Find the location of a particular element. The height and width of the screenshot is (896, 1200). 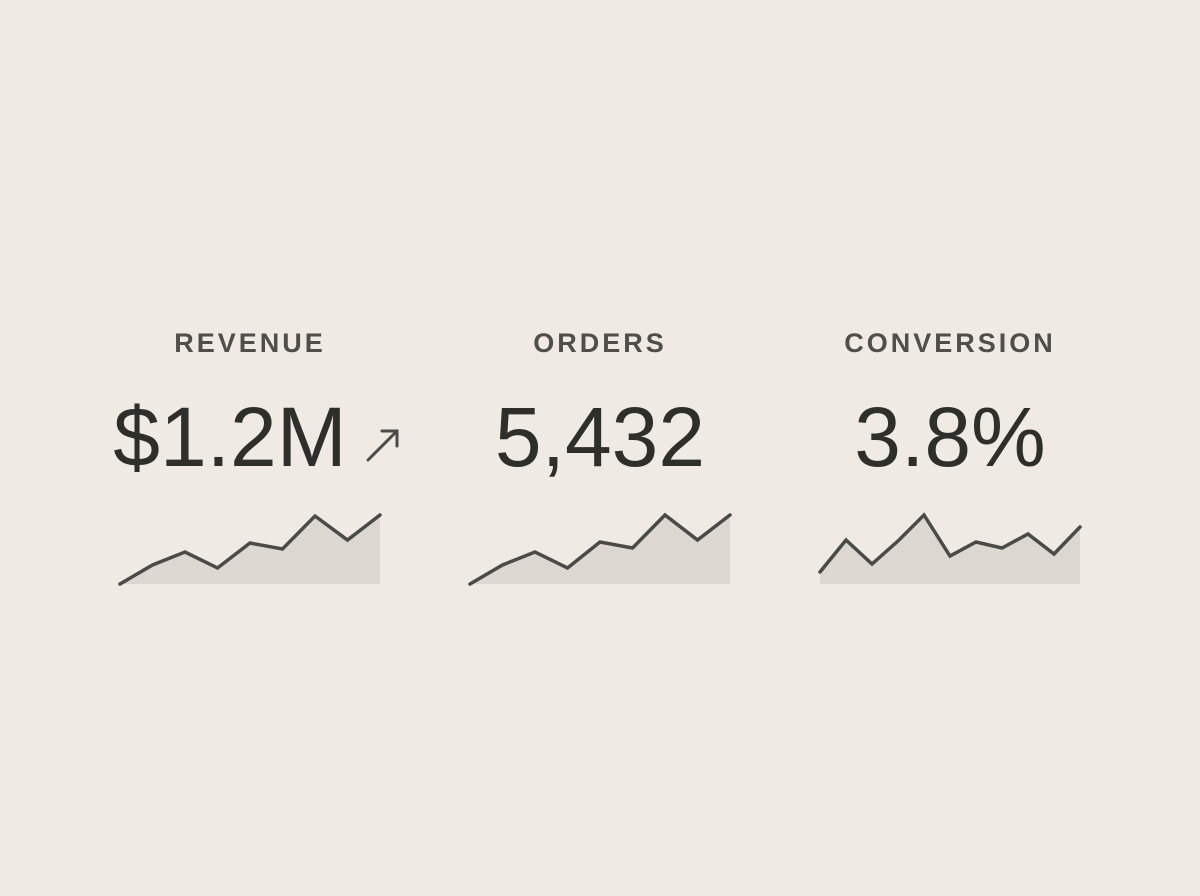

kpi-value: 3.8% is located at coordinates (949, 437).